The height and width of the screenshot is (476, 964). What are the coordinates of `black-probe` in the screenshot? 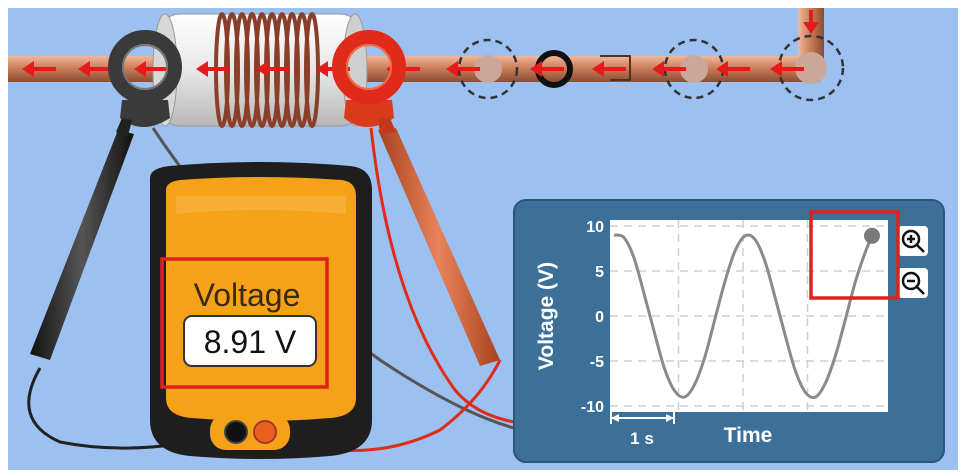 It's located at (82, 239).